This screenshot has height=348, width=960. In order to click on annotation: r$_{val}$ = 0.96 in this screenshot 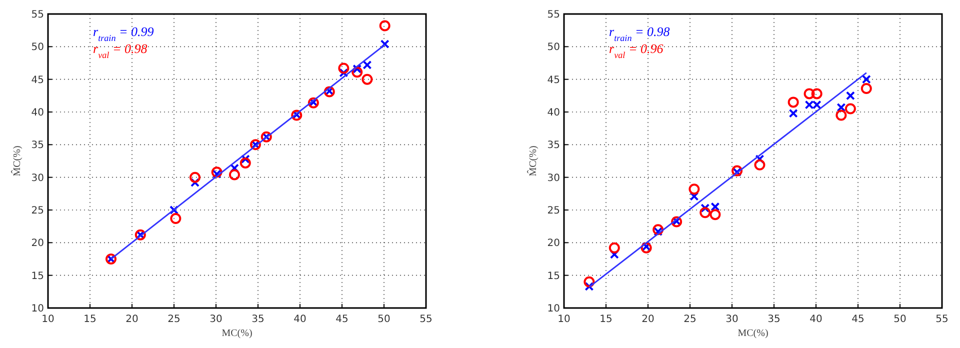, I will do `click(636, 50)`.